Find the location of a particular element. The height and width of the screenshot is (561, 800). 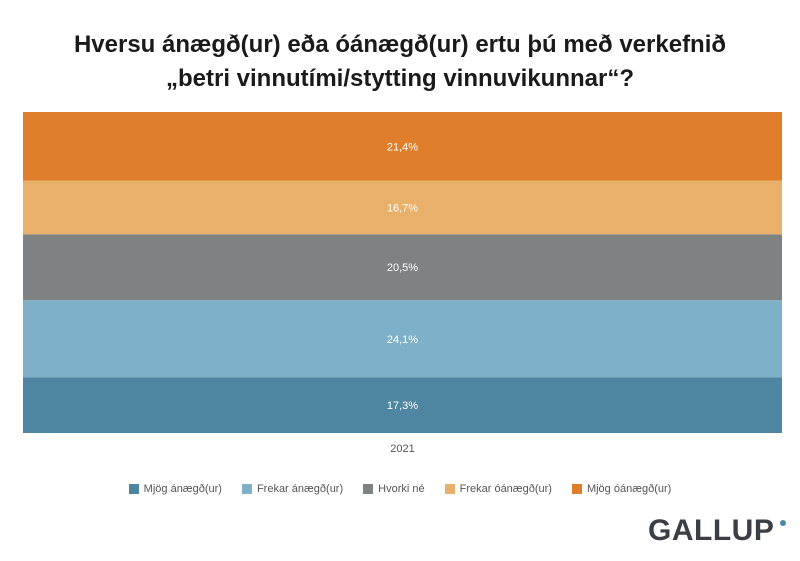

legend-item-1: Mjög ánægð(ur) is located at coordinates (175, 489).